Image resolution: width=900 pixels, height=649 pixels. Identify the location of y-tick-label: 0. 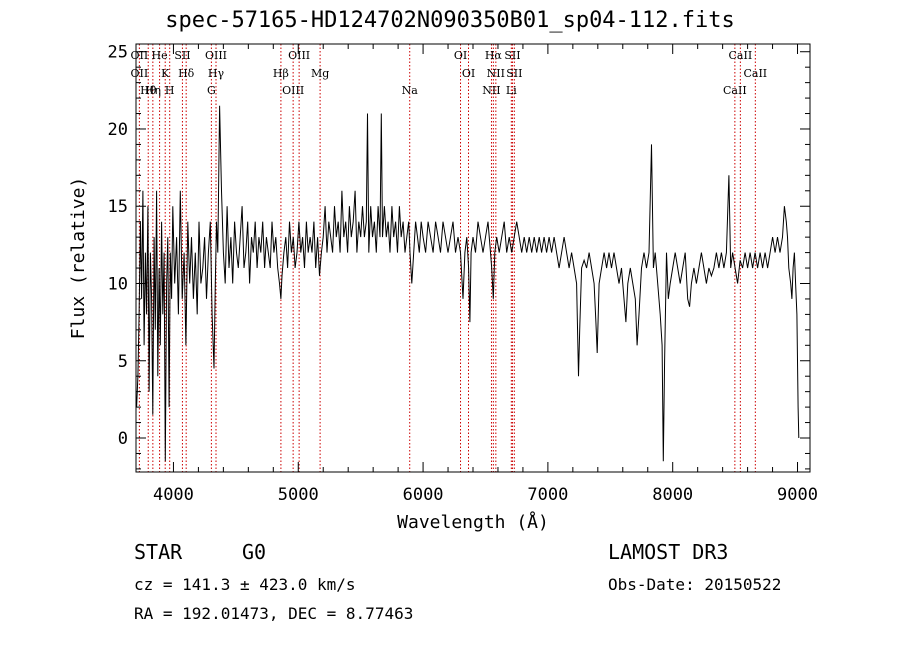
(123, 439).